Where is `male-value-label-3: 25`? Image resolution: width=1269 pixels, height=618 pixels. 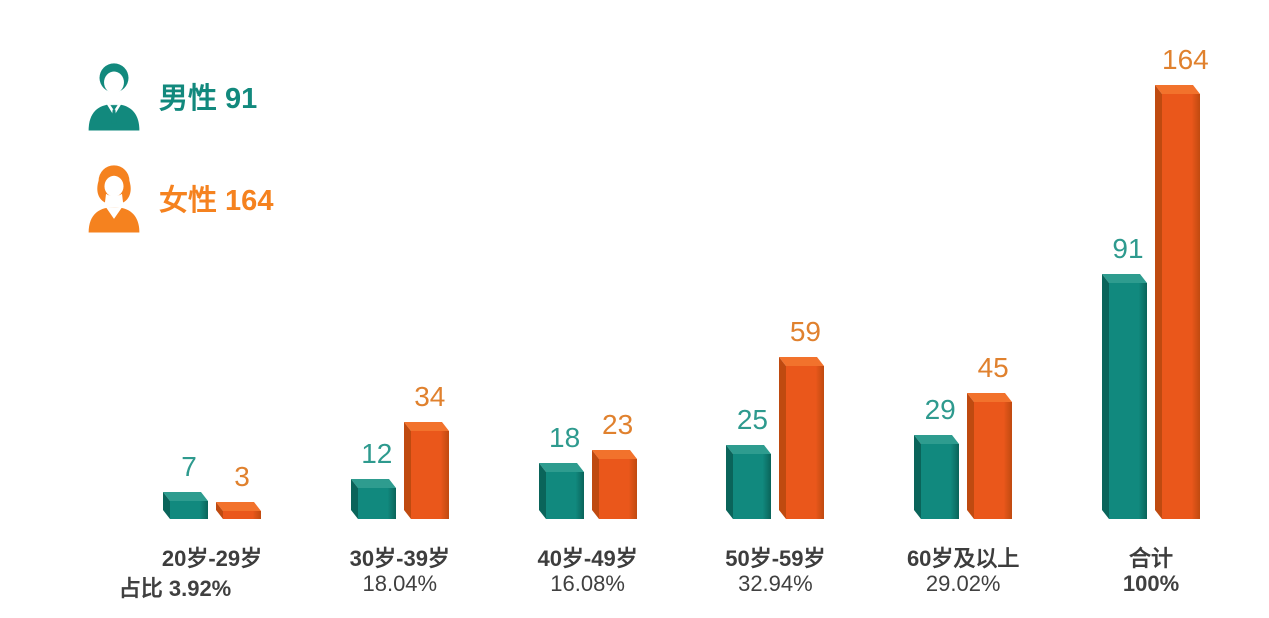
male-value-label-3: 25 is located at coordinates (752, 419).